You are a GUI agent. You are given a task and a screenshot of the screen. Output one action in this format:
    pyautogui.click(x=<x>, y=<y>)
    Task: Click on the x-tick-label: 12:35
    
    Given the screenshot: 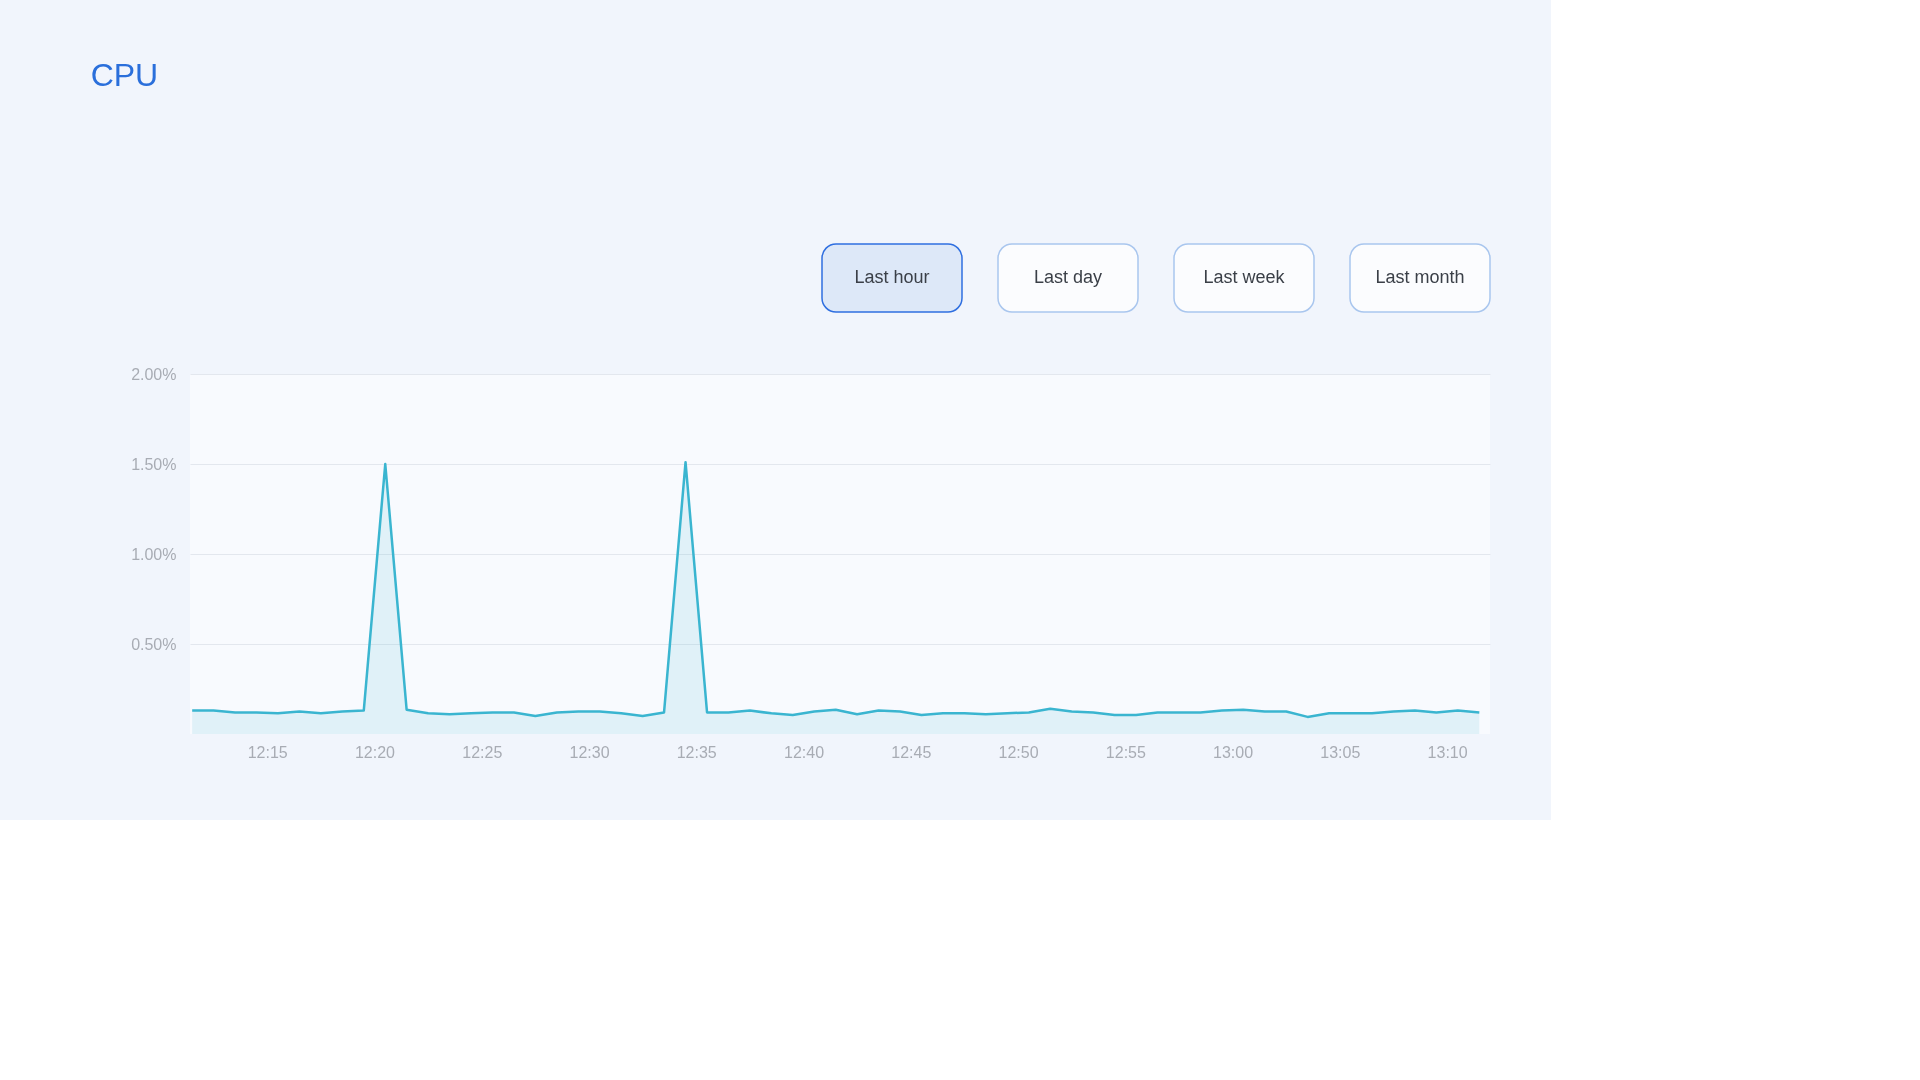 What is the action you would take?
    pyautogui.click(x=696, y=752)
    